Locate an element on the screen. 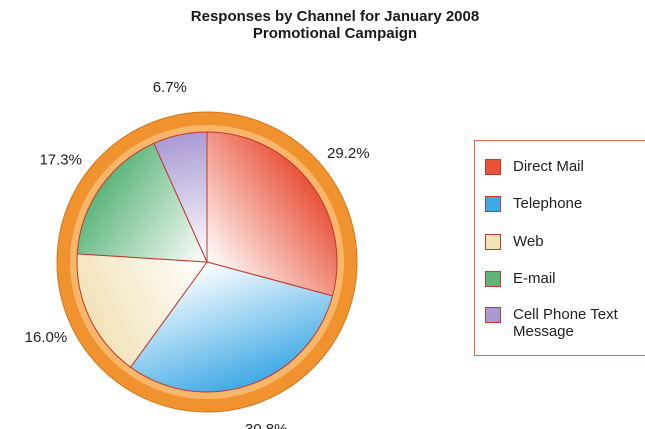 This screenshot has height=429, width=645. legend-label: Cell Phone Text Message is located at coordinates (565, 323).